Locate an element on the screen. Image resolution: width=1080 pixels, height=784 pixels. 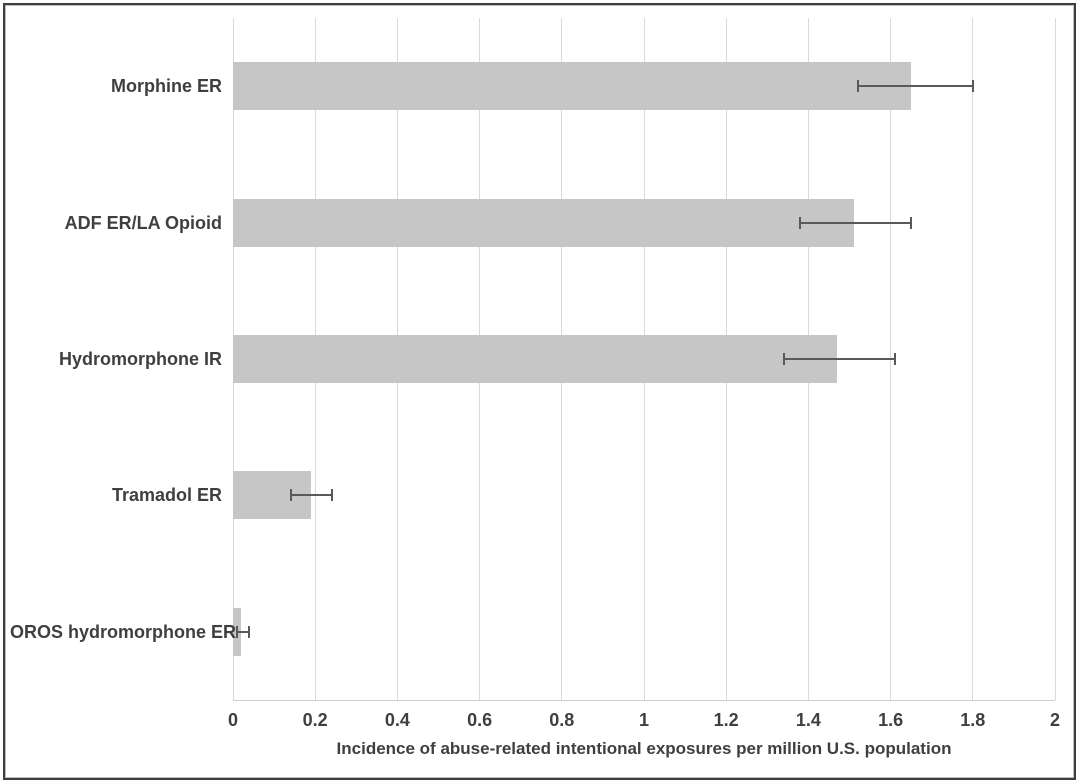
bar-adf-er-la-opioid is located at coordinates (543, 222).